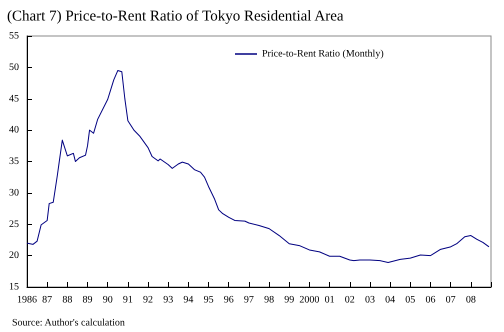 This screenshot has width=504, height=332. I want to click on x-tick-label: 06, so click(430, 300).